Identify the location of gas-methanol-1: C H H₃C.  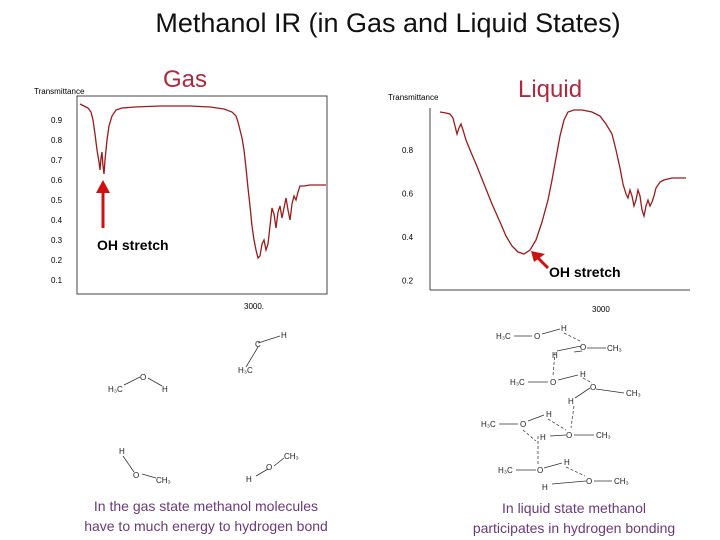
(262, 353).